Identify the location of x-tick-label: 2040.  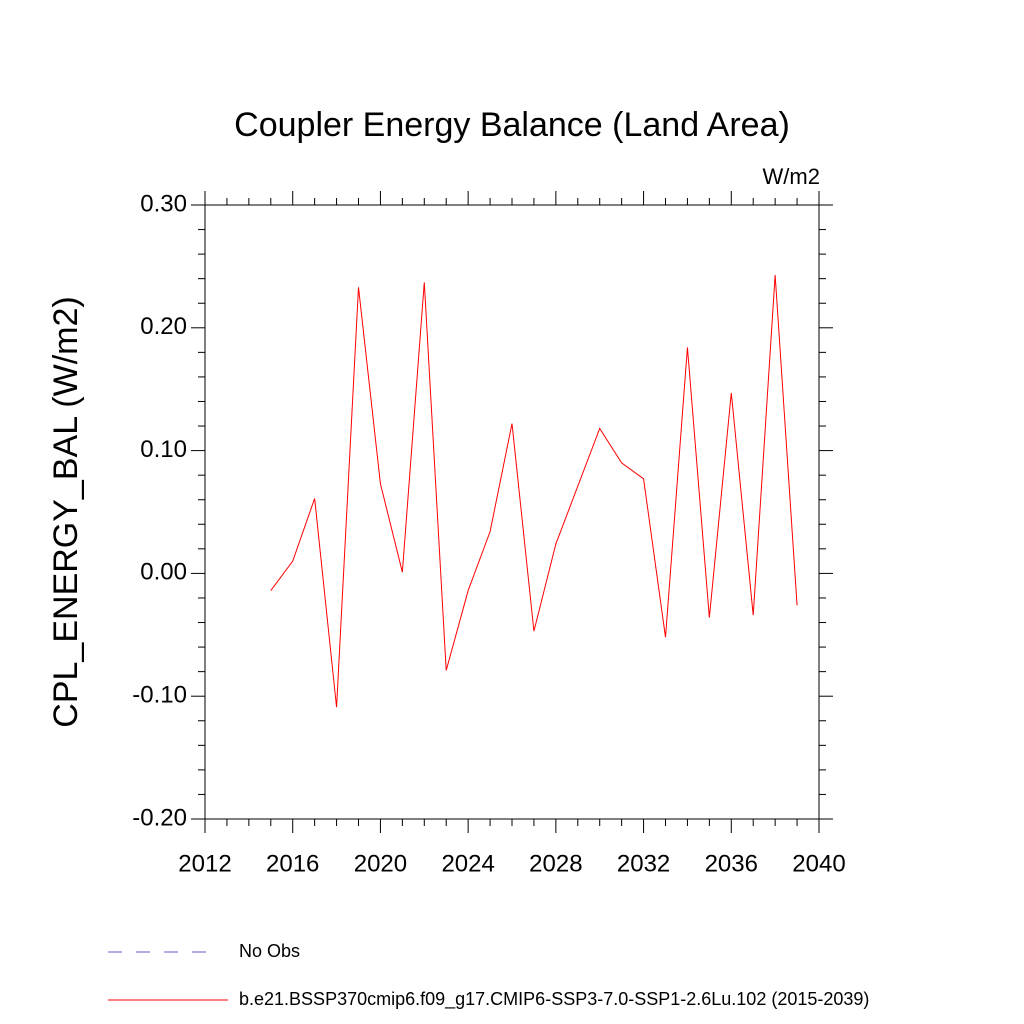
(818, 863).